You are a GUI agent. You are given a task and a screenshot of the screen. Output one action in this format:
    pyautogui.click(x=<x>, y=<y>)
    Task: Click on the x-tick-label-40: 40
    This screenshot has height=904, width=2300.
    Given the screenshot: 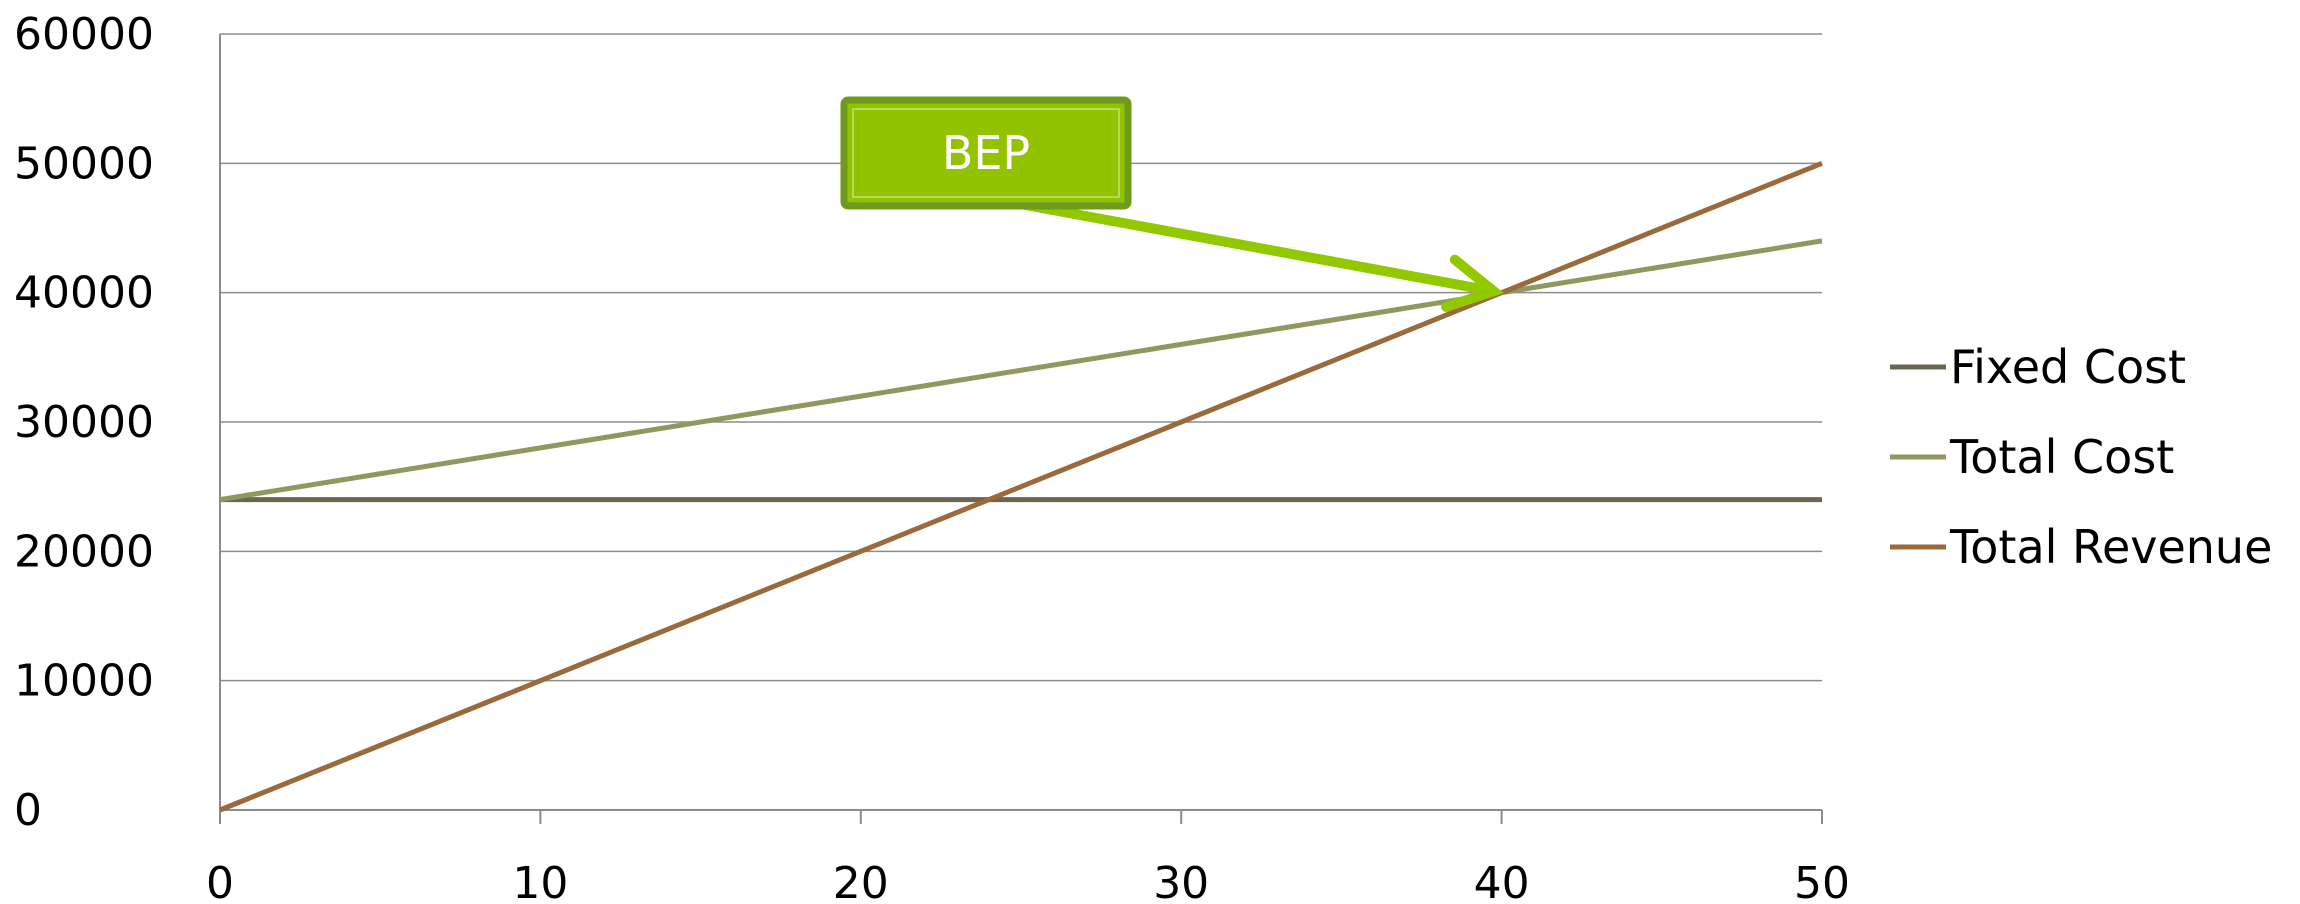 What is the action you would take?
    pyautogui.click(x=1502, y=881)
    